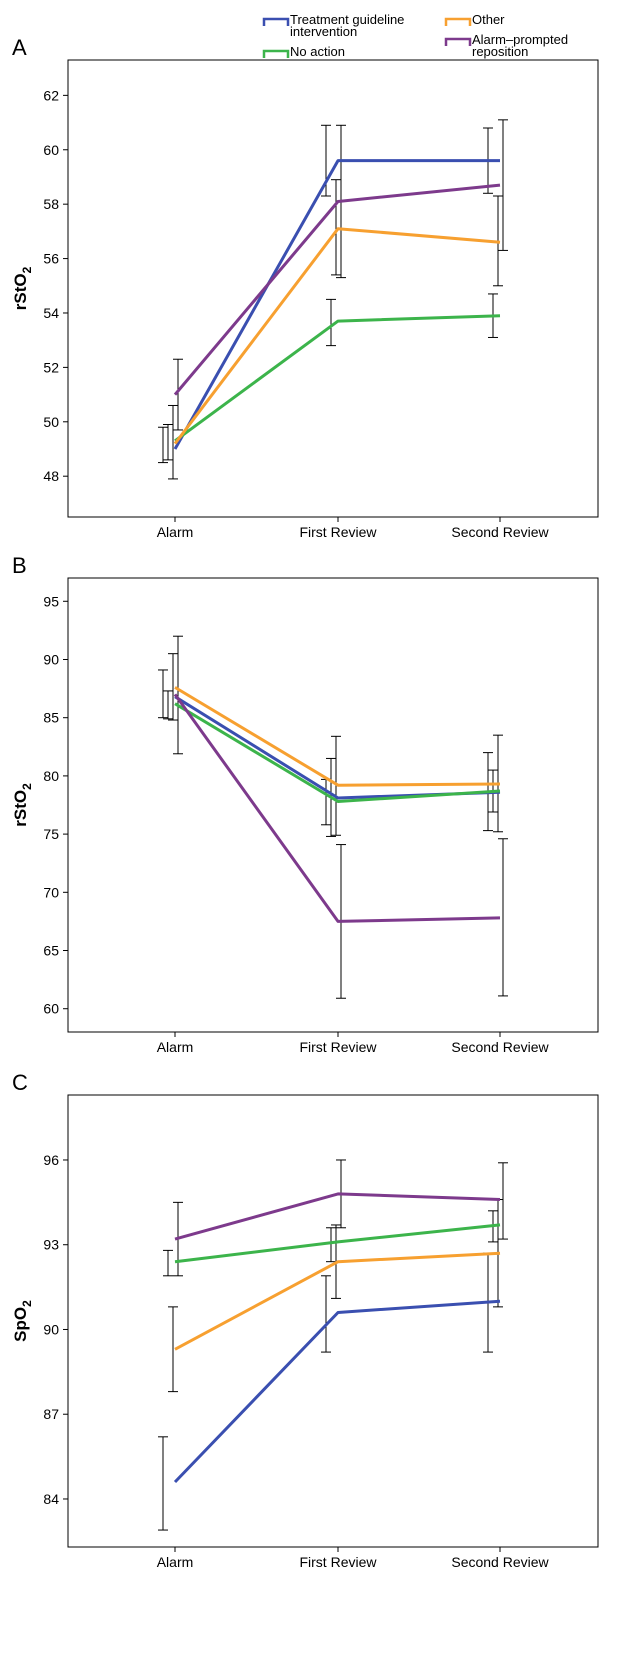 The height and width of the screenshot is (1660, 633). I want to click on legend-label: reposition, so click(500, 51).